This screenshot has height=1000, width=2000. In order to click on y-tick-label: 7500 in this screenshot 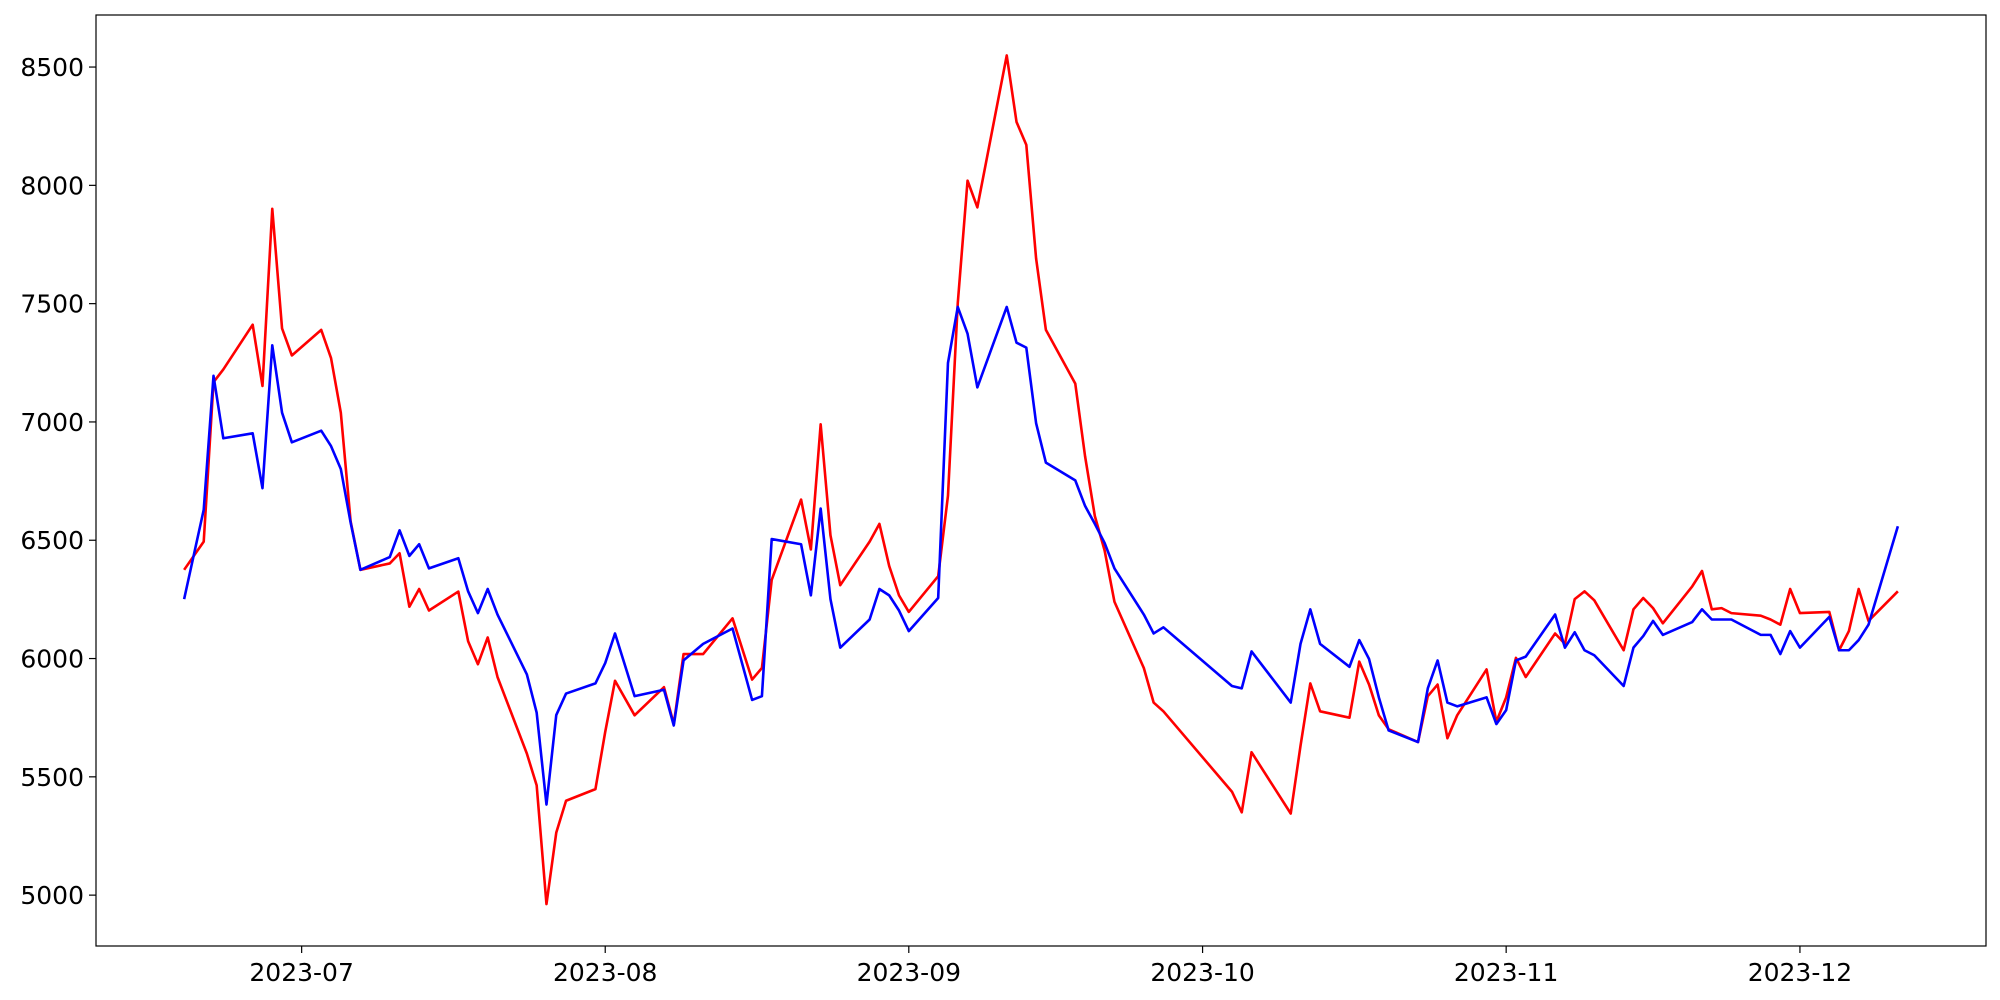, I will do `click(52, 304)`.